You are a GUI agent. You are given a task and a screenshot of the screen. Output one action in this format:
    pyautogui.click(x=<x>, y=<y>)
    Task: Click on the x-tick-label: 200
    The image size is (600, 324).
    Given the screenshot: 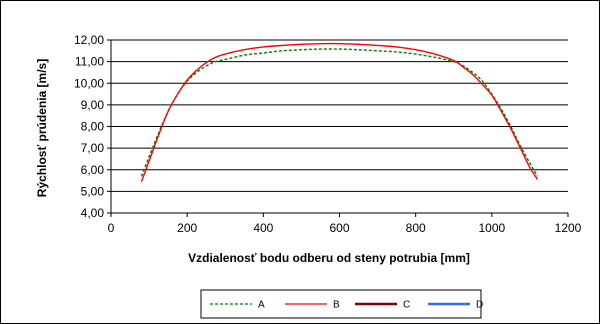 What is the action you would take?
    pyautogui.click(x=187, y=228)
    